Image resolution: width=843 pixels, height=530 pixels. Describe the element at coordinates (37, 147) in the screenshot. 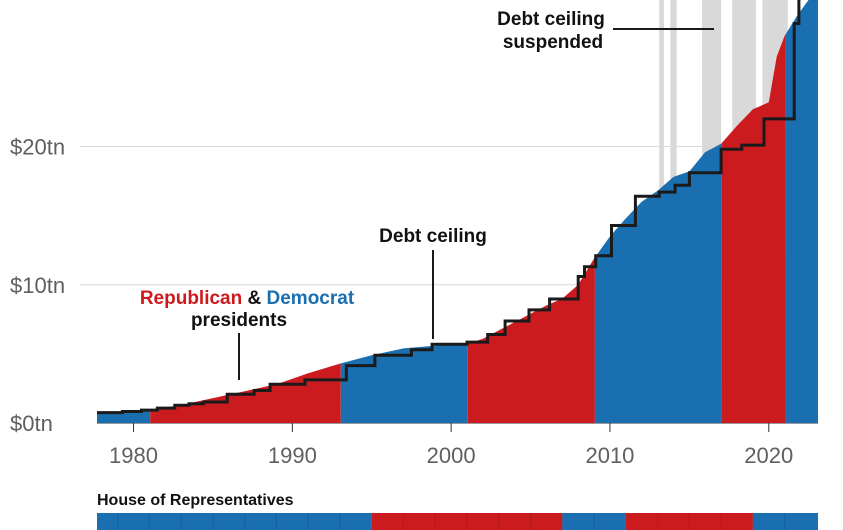

I see `y-tick-label: $20tn` at that location.